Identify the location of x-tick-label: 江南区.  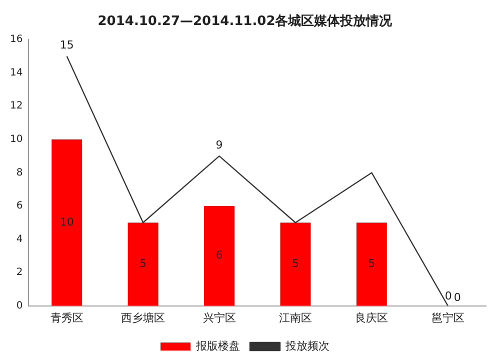
(295, 317).